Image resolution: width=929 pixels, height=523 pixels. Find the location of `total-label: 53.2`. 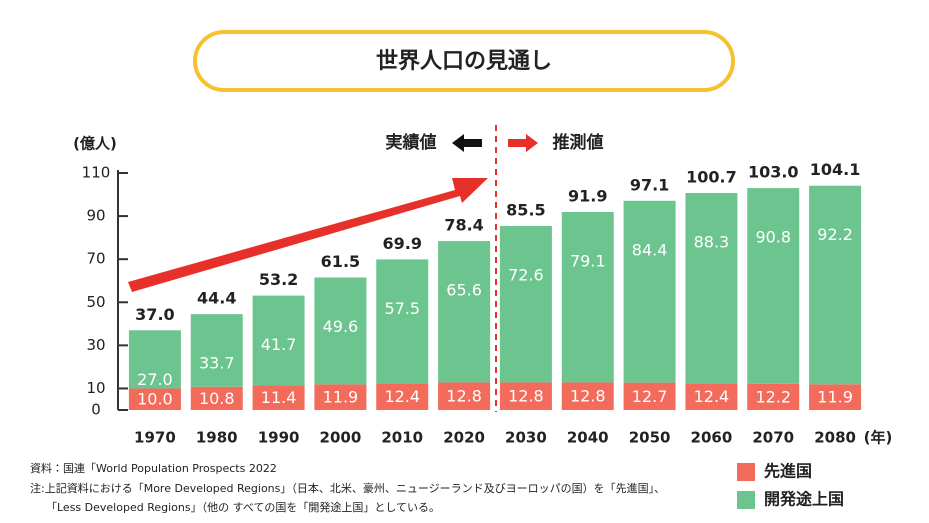

total-label: 53.2 is located at coordinates (278, 279).